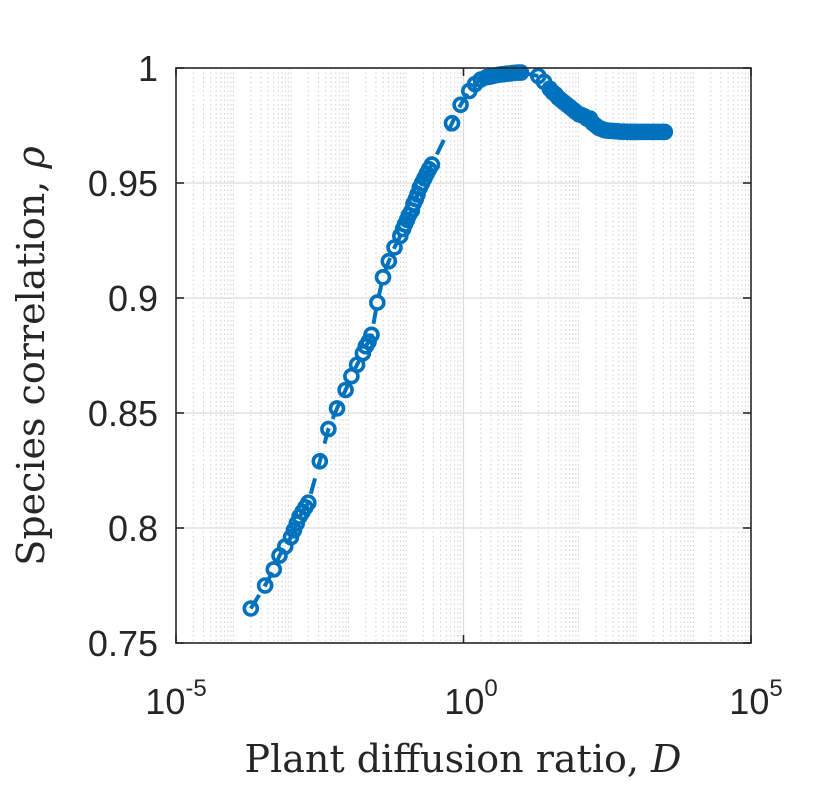 The image size is (830, 793). I want to click on x-tick-label: 10⁵, so click(755, 698).